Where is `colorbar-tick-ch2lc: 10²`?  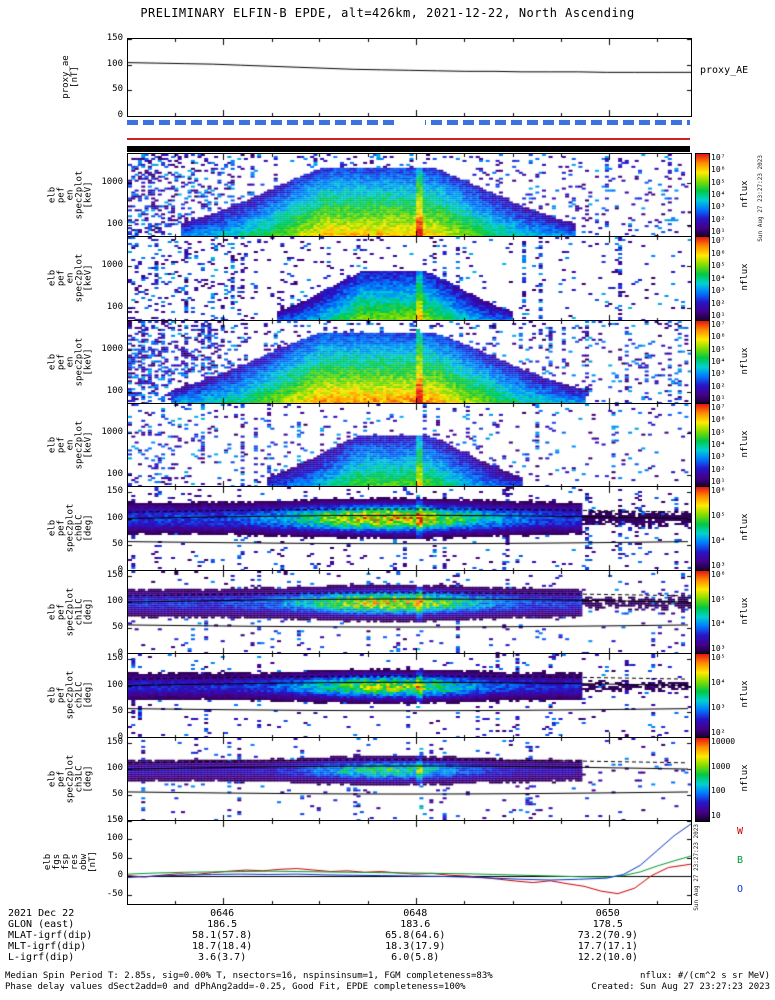
colorbar-tick-ch2lc: 10² is located at coordinates (718, 732).